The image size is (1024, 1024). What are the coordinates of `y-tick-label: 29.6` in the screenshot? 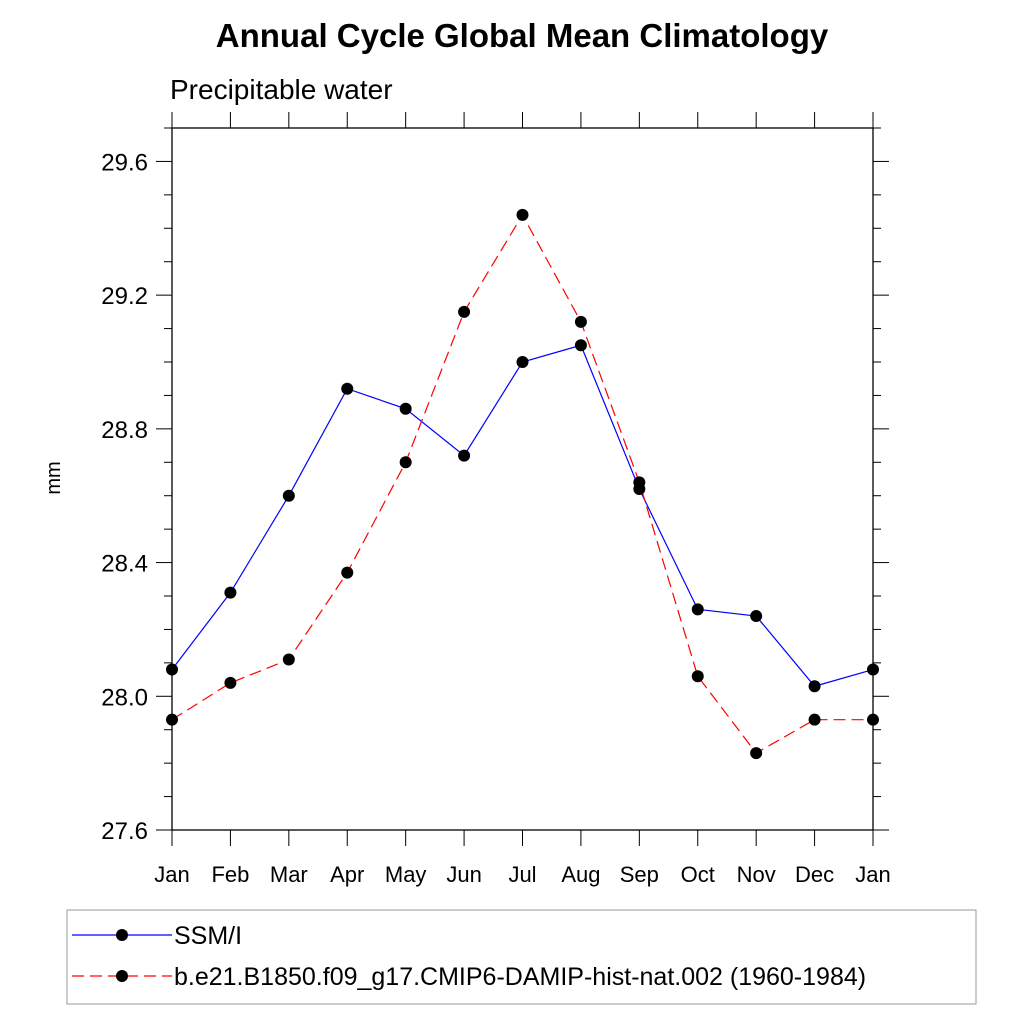 It's located at (124, 162).